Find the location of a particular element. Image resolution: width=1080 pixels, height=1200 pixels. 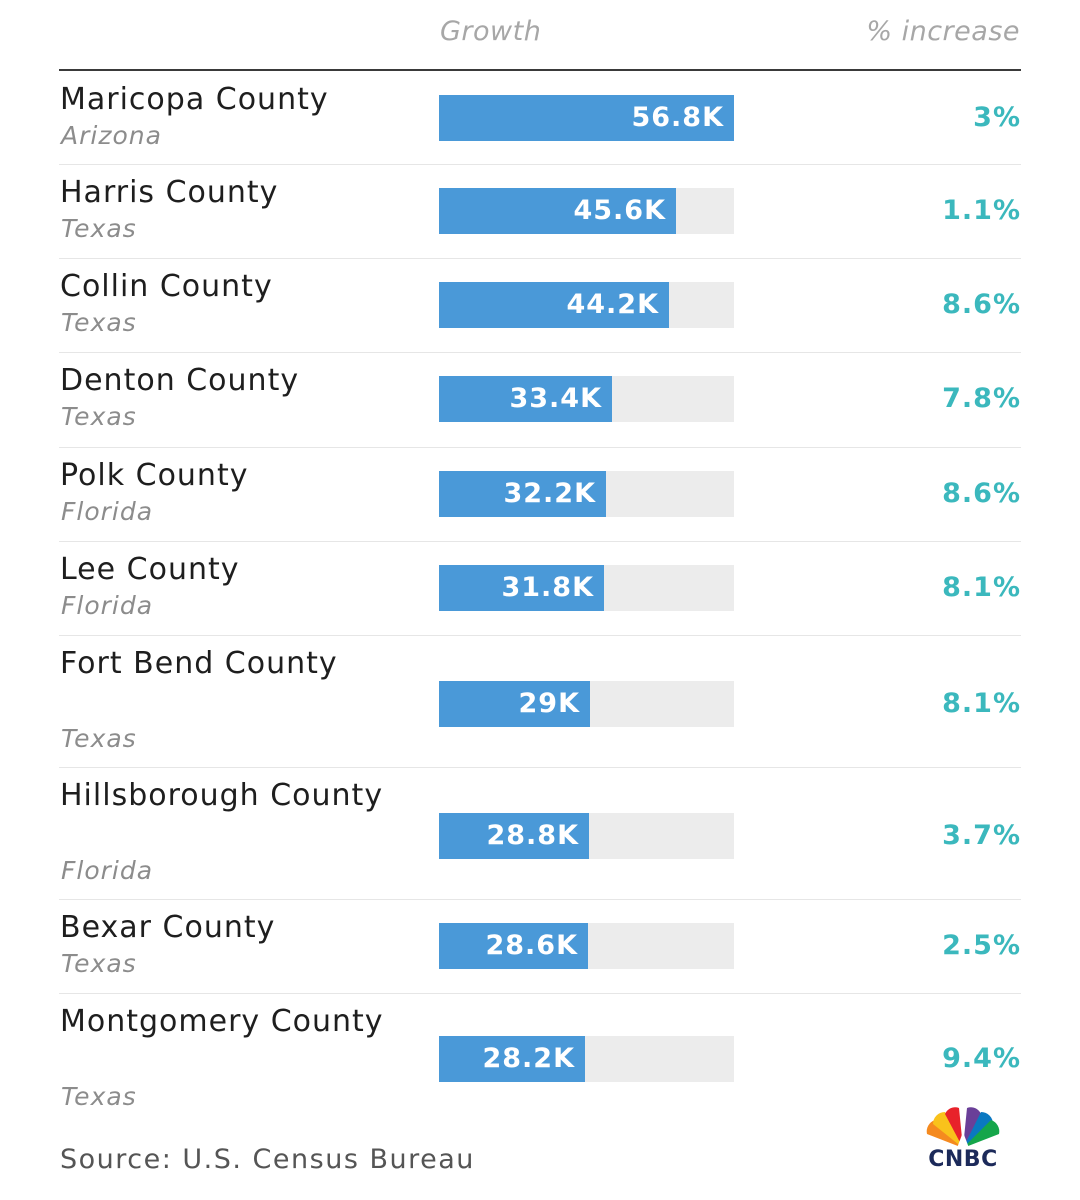

peacock-feather-orange is located at coordinates (944, 1134).